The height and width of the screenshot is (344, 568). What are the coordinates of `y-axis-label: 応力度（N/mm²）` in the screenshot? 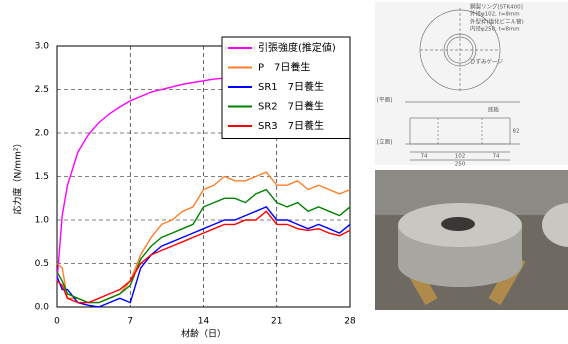 It's located at (18, 177).